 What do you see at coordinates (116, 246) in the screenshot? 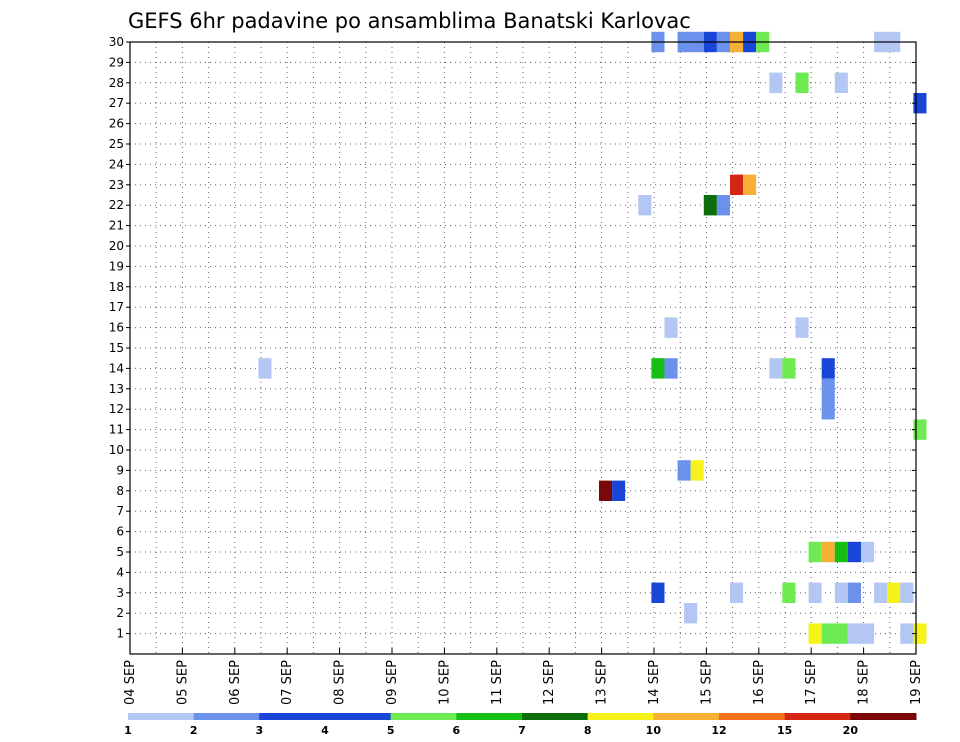
I see `y-tick-label: 20` at bounding box center [116, 246].